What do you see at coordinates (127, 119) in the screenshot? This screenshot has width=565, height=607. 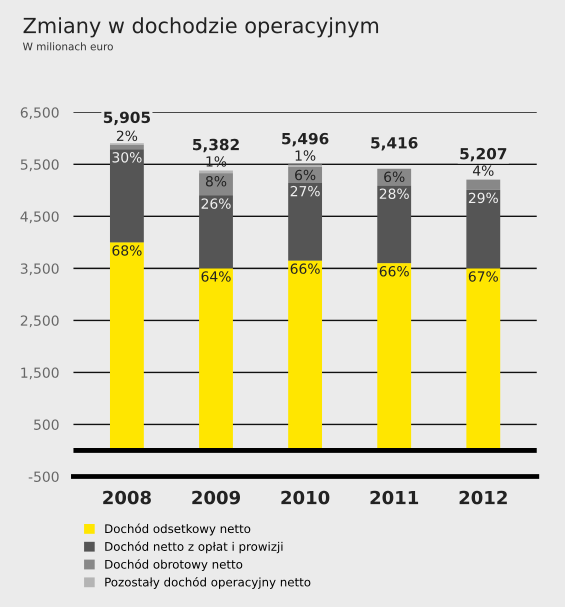 I see `total-label: 5,905` at bounding box center [127, 119].